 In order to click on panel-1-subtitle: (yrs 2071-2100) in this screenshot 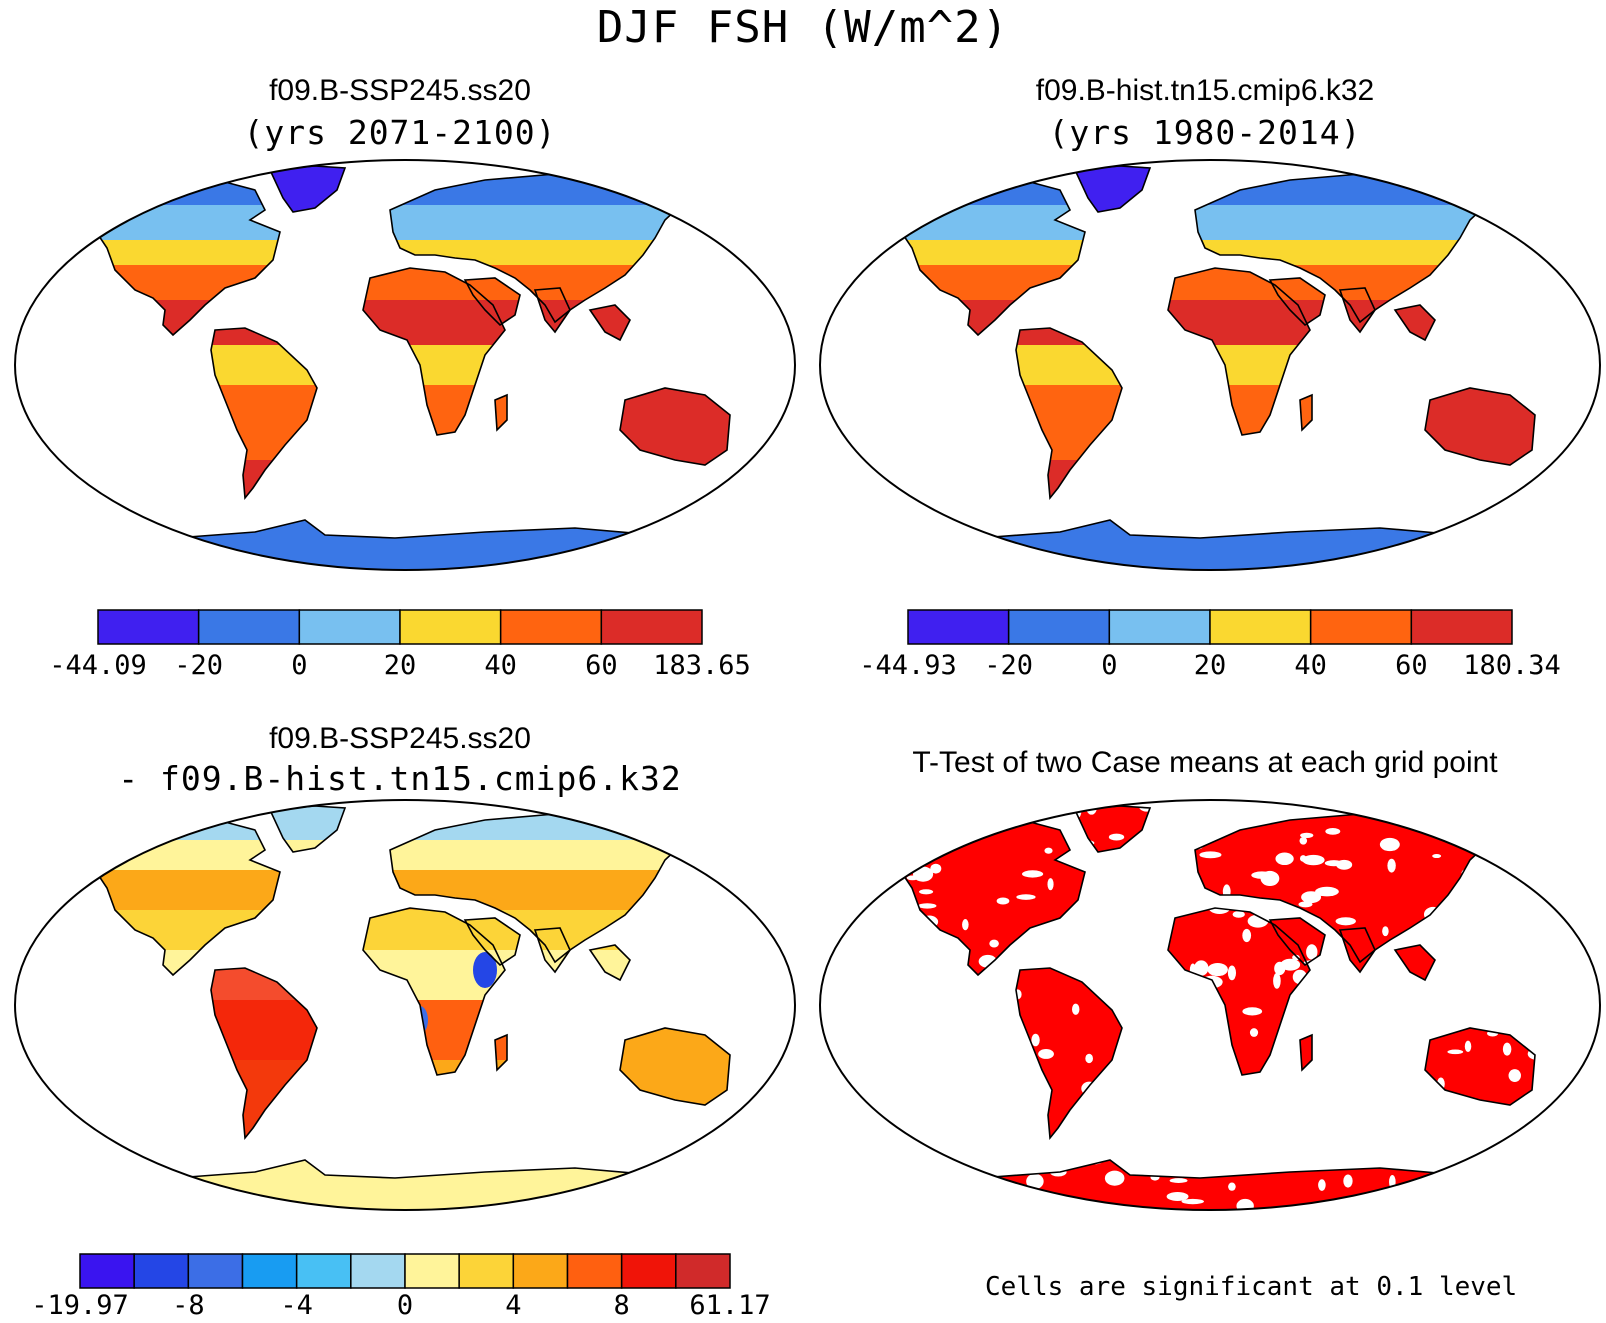, I will do `click(400, 132)`.